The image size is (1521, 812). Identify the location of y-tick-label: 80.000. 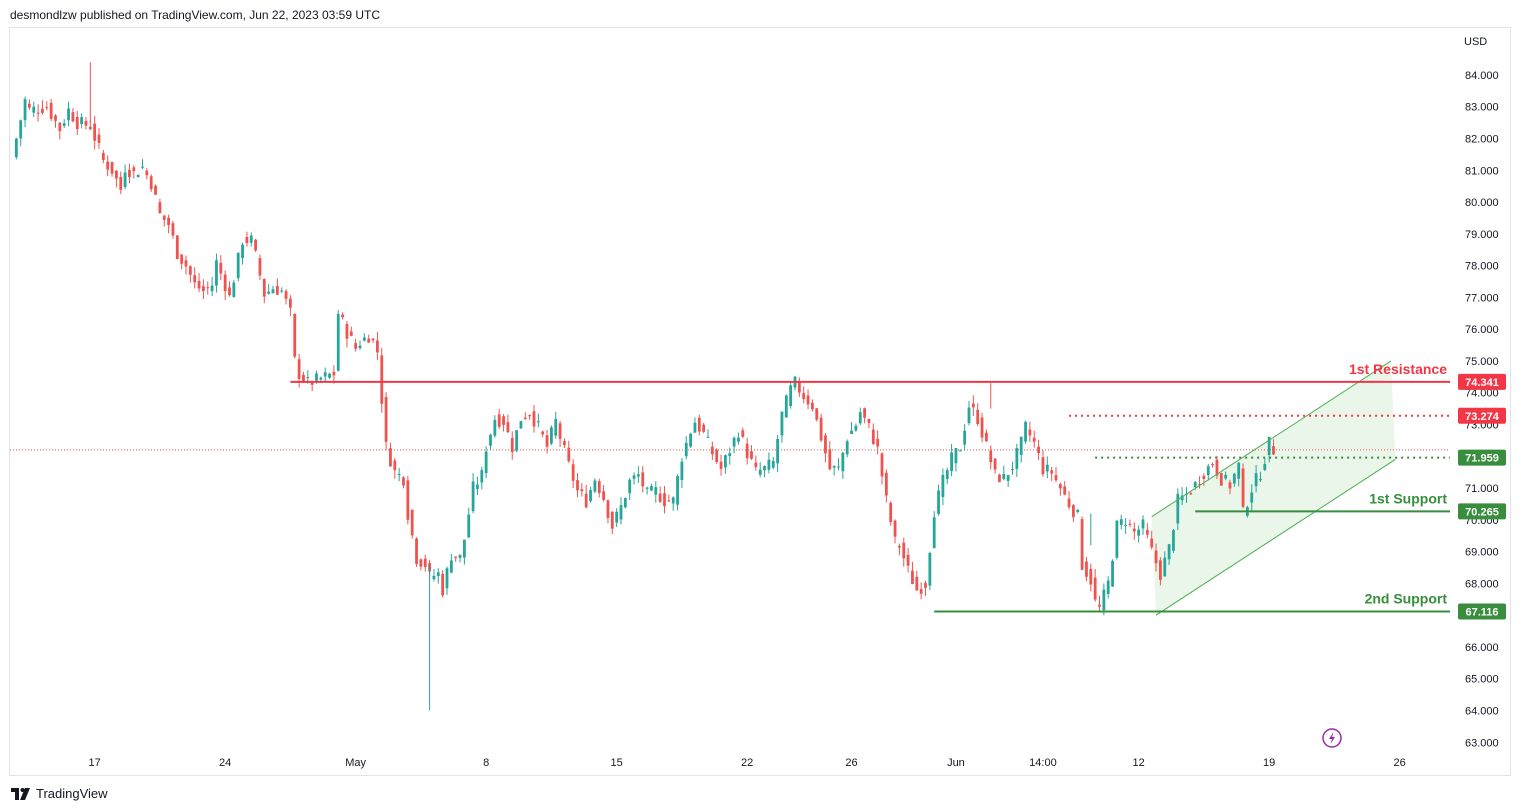
(1482, 203).